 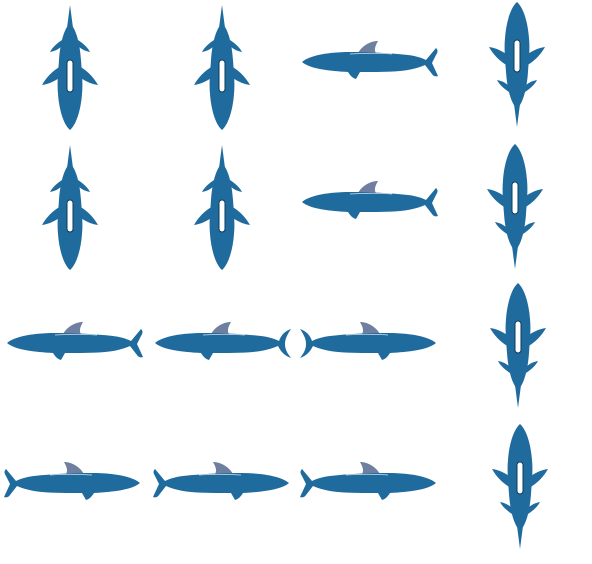 I want to click on shark-top-down-7-shape, so click(x=518, y=345).